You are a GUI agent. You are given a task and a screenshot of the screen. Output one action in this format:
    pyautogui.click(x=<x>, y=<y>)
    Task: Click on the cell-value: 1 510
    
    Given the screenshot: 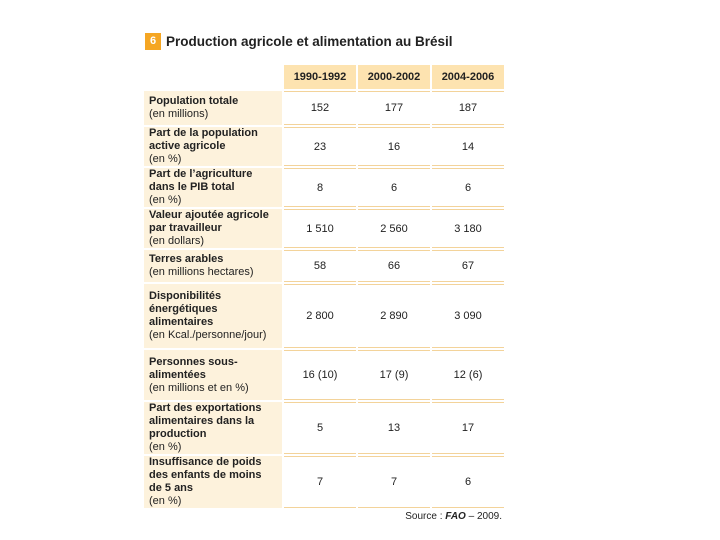 What is the action you would take?
    pyautogui.click(x=320, y=228)
    